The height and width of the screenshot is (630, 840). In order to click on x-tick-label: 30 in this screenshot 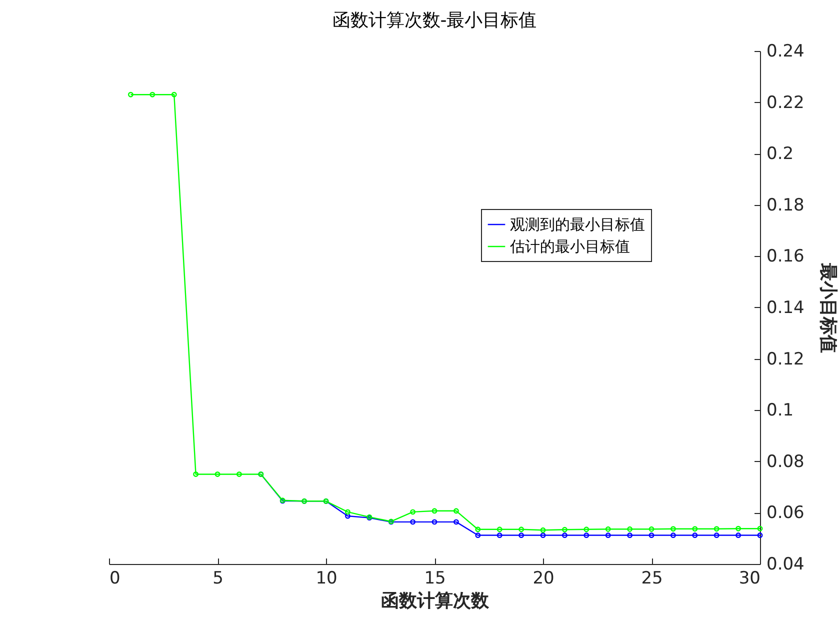, I will do `click(749, 578)`.